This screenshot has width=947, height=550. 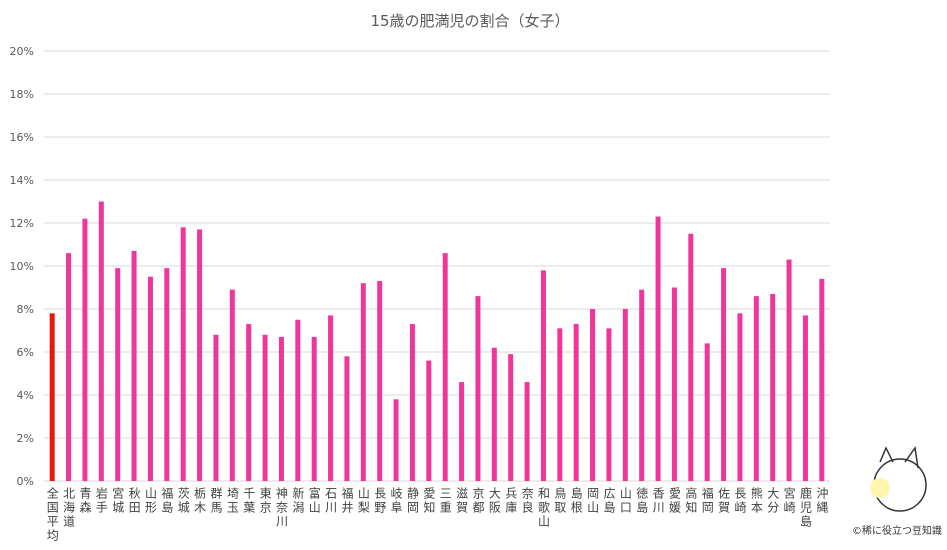 What do you see at coordinates (560, 500) in the screenshot?
I see `x-tick-label: 鳥取` at bounding box center [560, 500].